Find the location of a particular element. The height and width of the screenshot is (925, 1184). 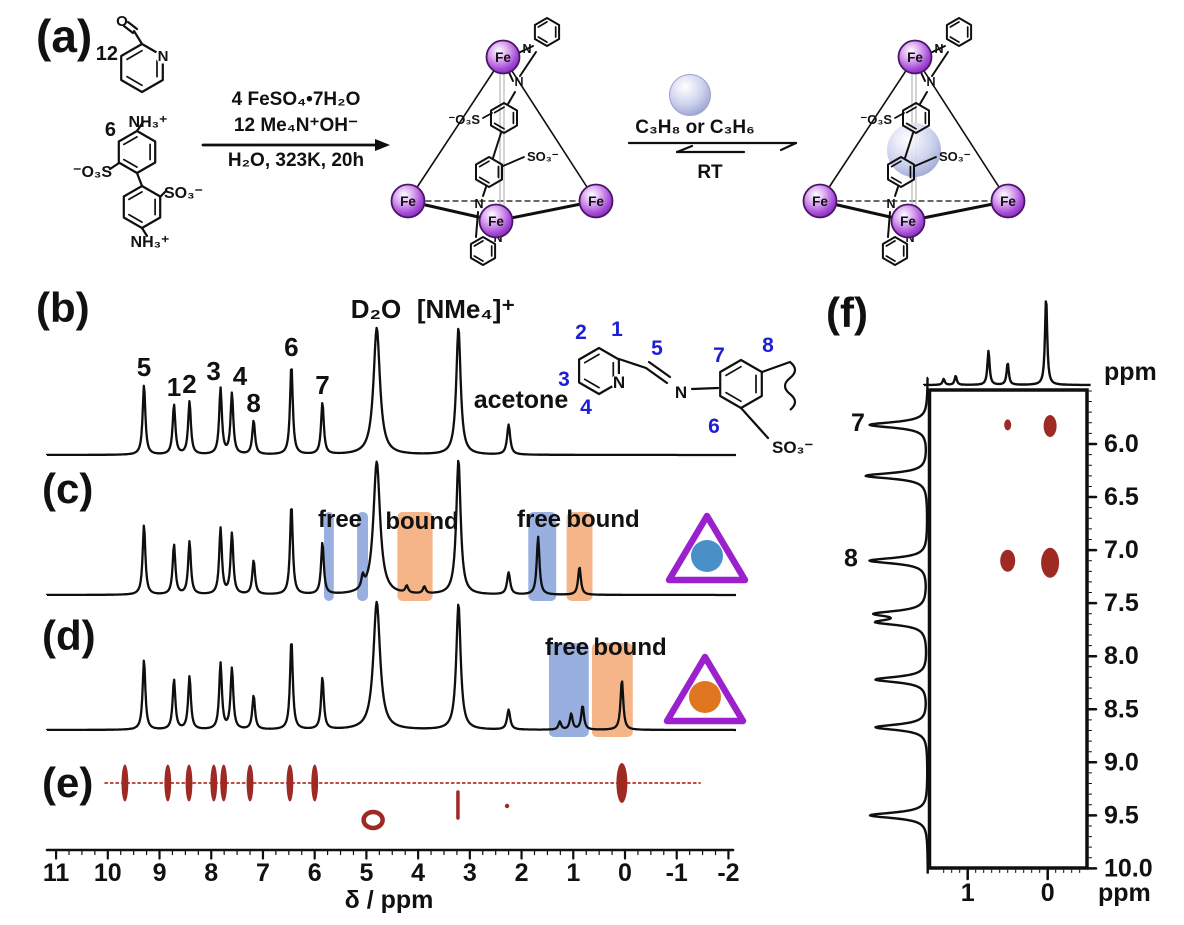

ring-spot is located at coordinates (373, 820).